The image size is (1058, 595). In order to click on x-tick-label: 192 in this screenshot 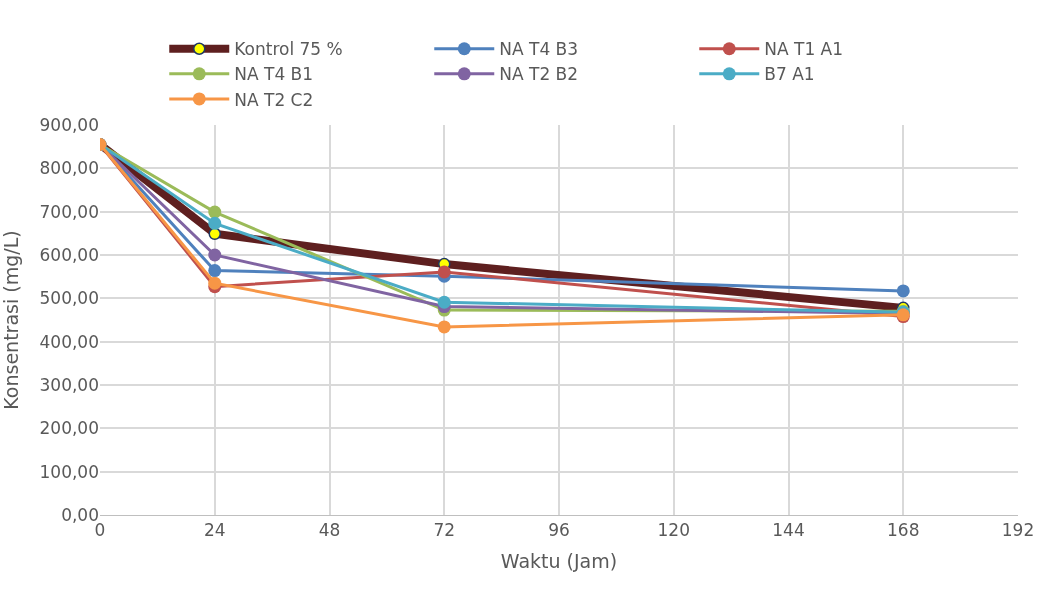, I will do `click(1018, 530)`.